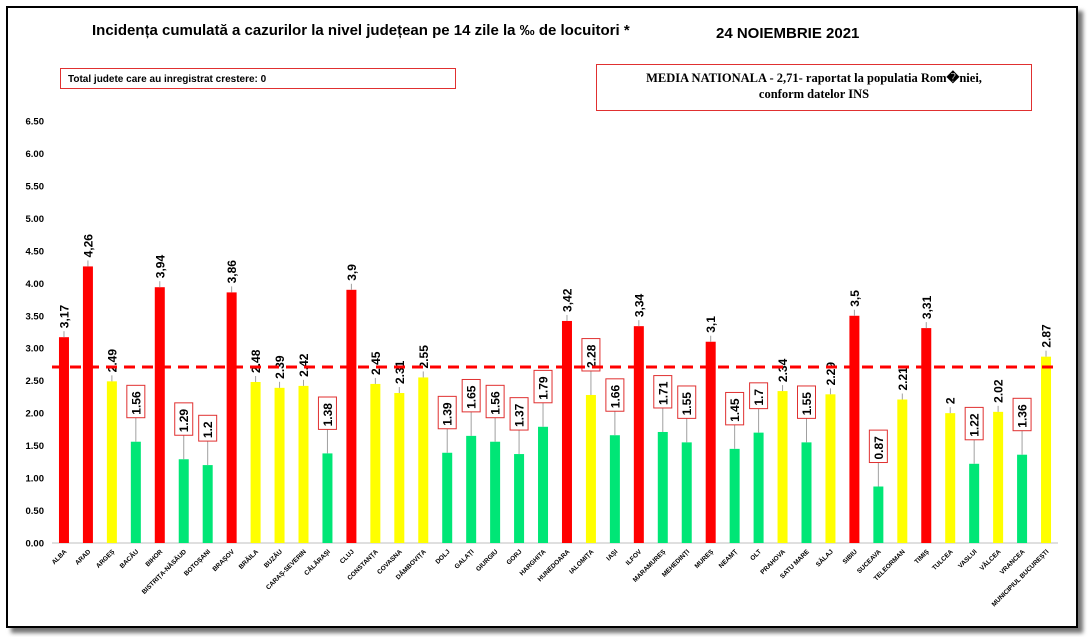 The image size is (1088, 637). I want to click on value-label: 1.38, so click(328, 415).